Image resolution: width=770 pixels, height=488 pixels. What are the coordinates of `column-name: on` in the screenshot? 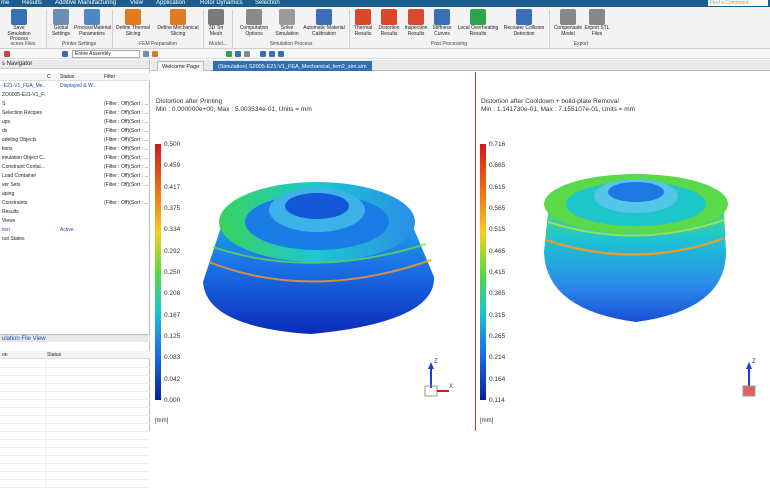 It's located at (5, 355).